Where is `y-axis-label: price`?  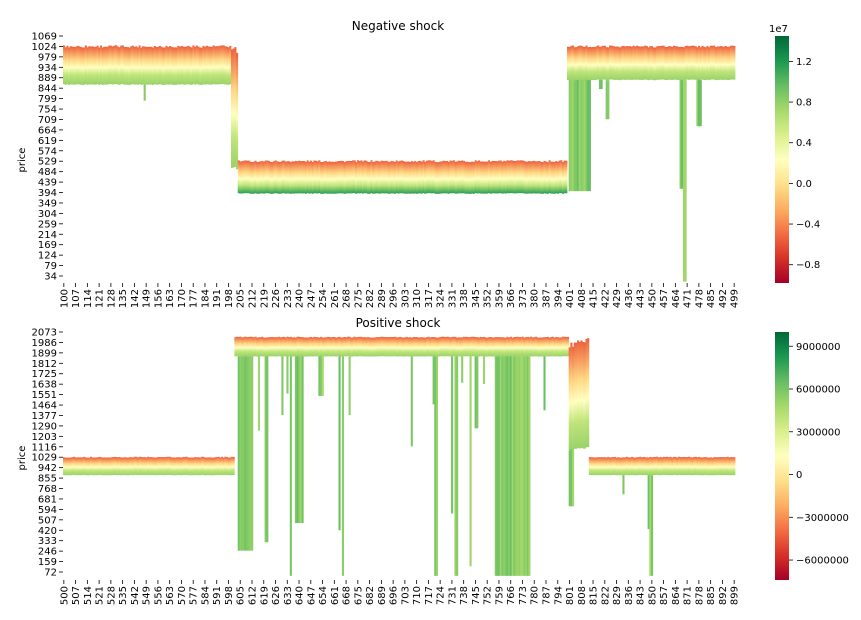
y-axis-label: price is located at coordinates (22, 160).